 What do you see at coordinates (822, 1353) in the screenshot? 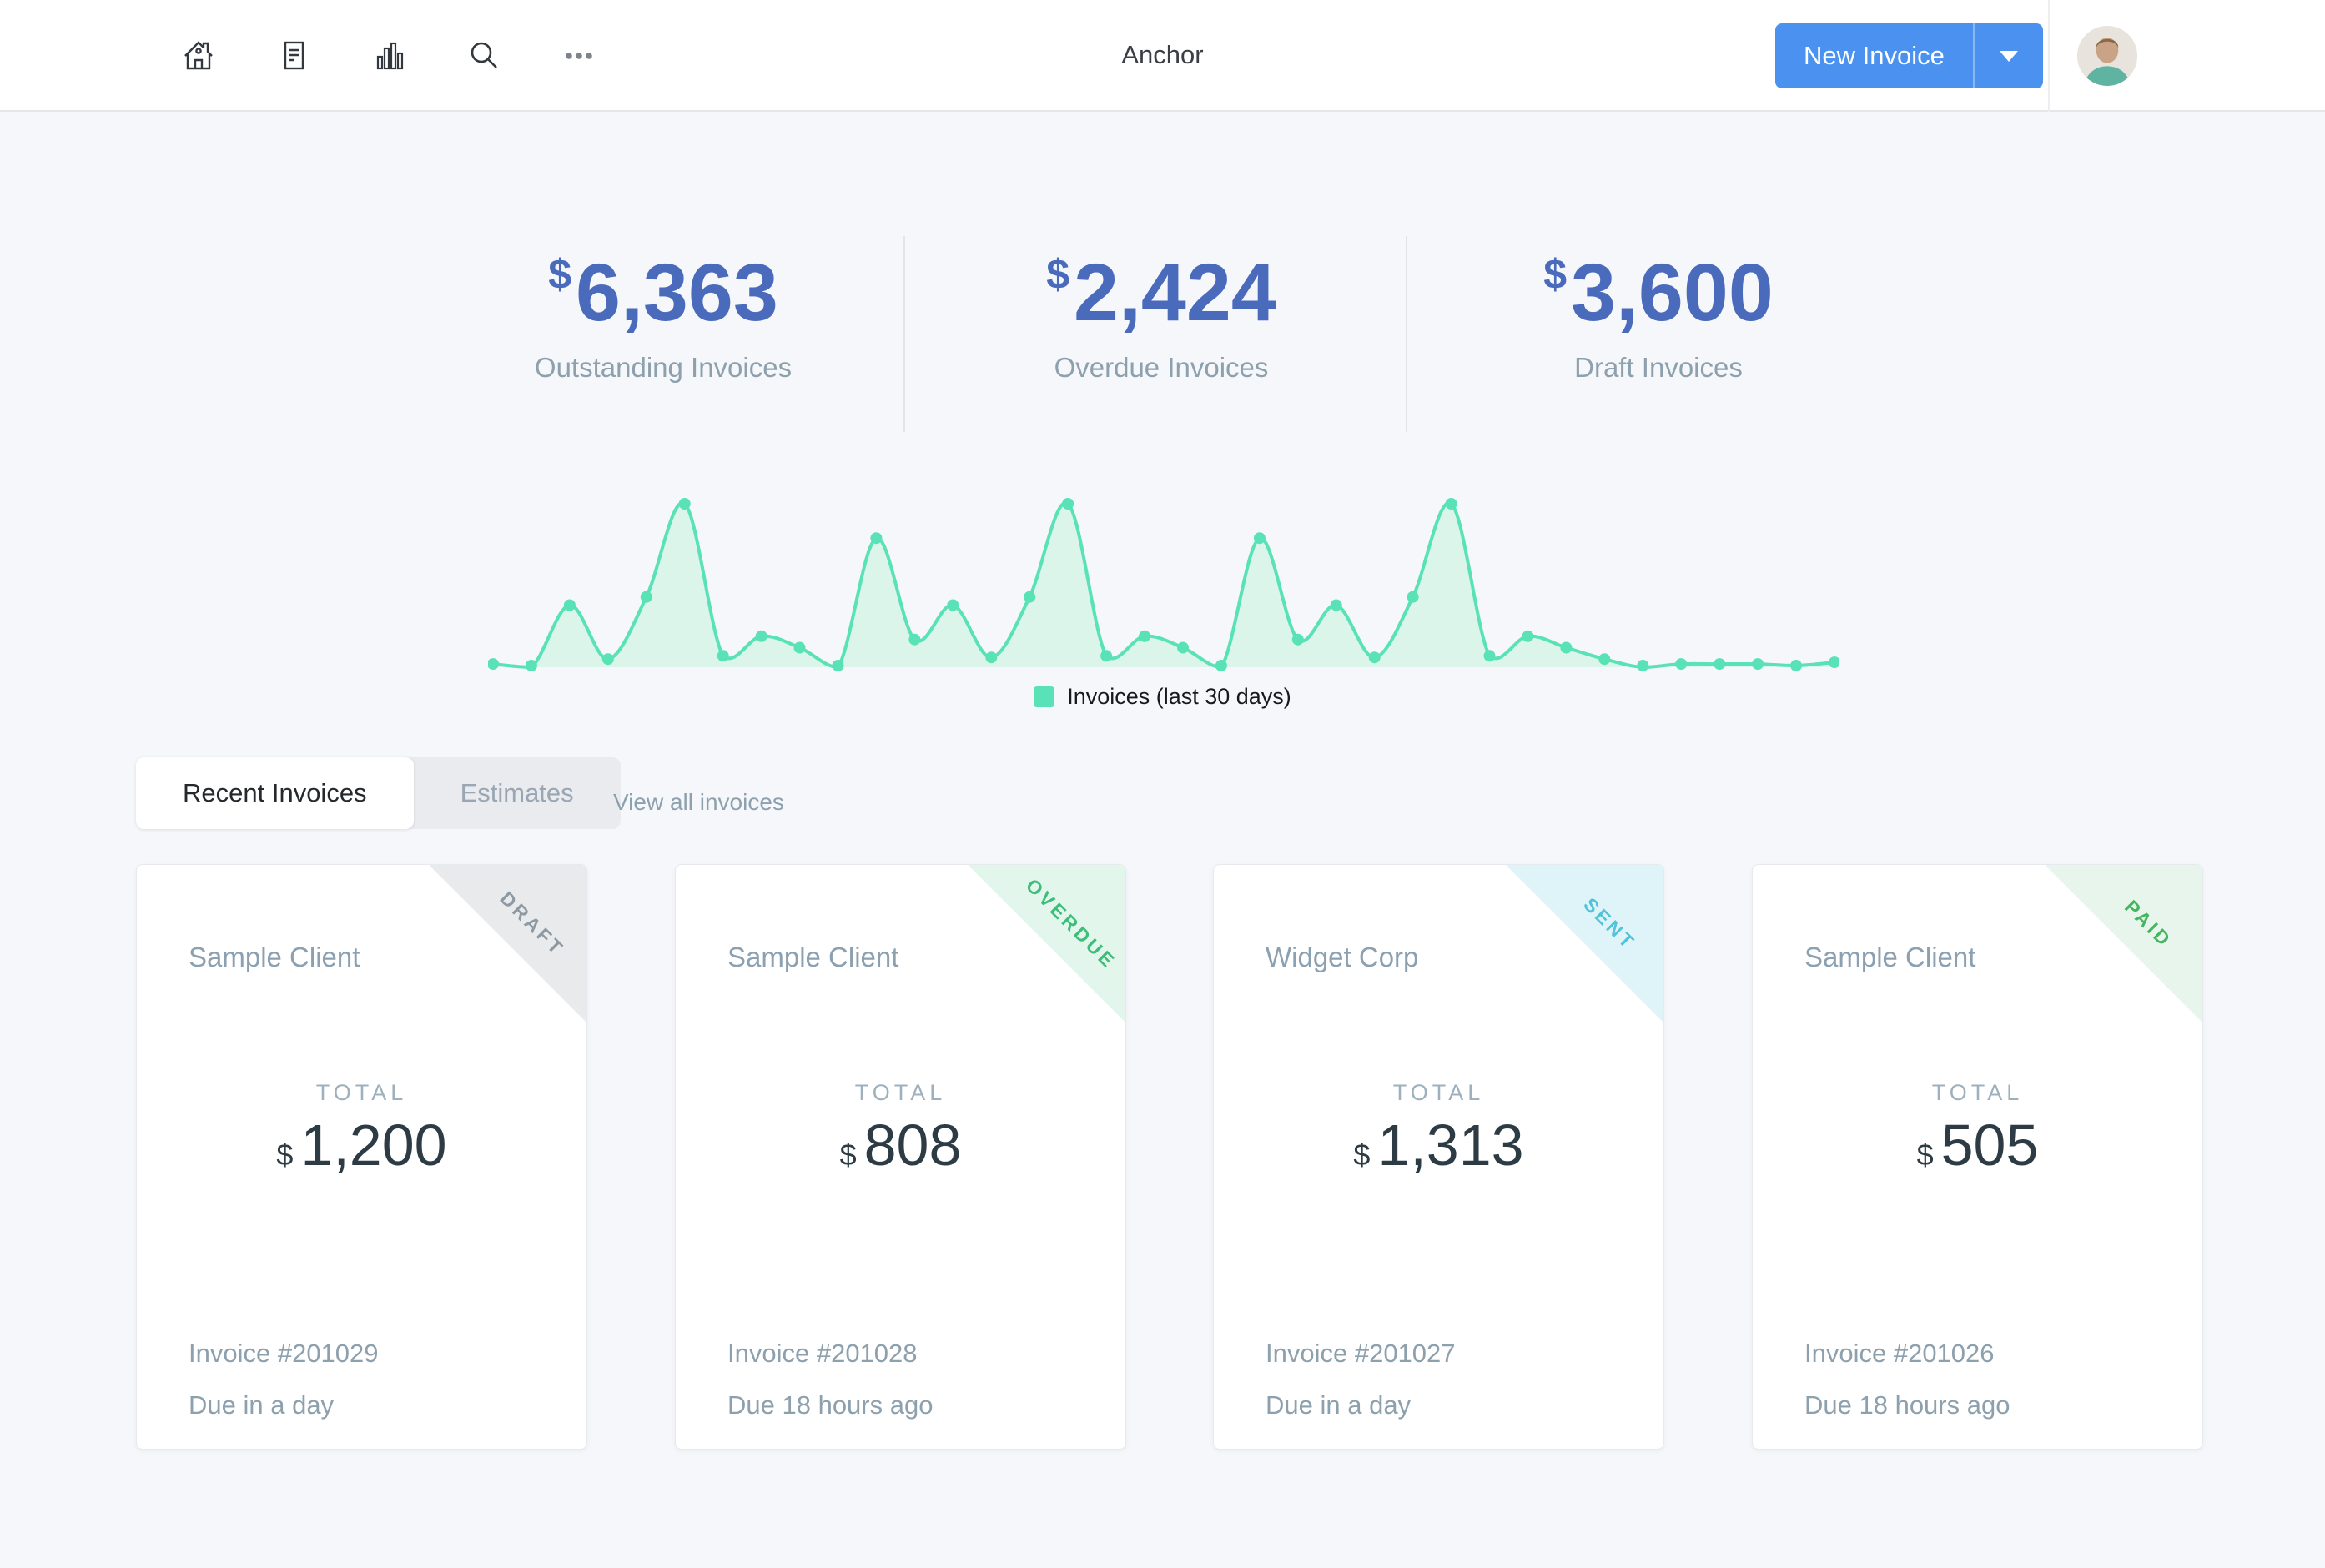
I see `invoice-number: Invoice #201028` at bounding box center [822, 1353].